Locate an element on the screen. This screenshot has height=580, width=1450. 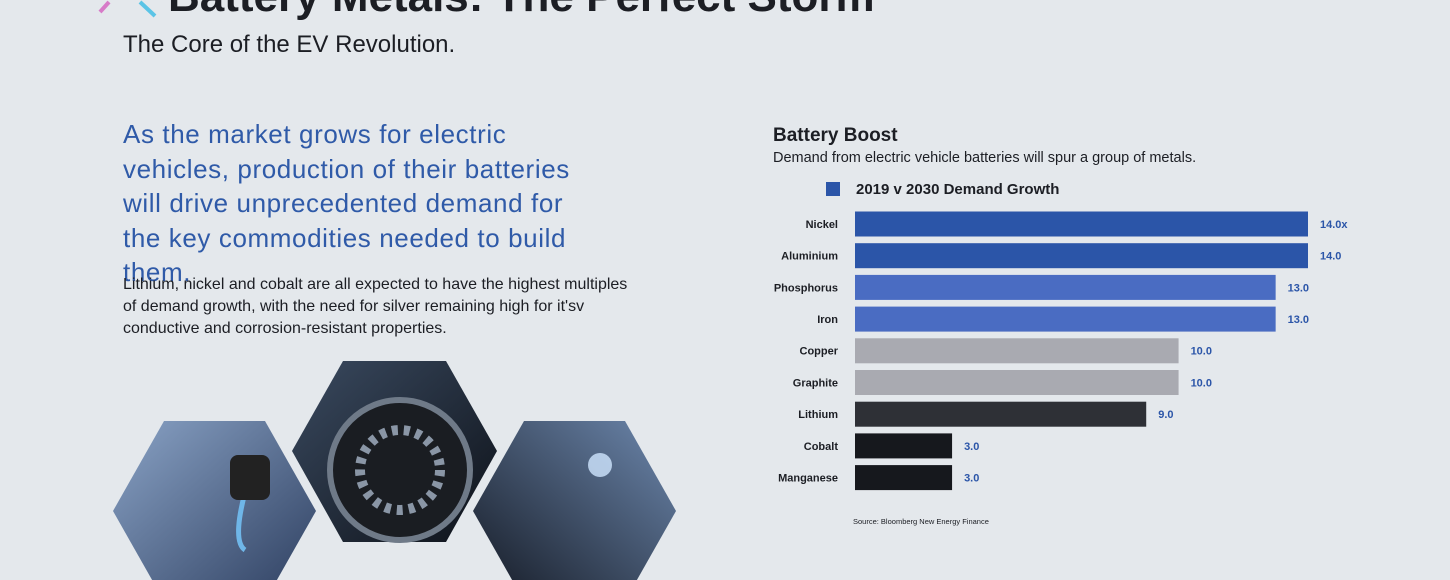
value-label: 14.0x is located at coordinates (1334, 225).